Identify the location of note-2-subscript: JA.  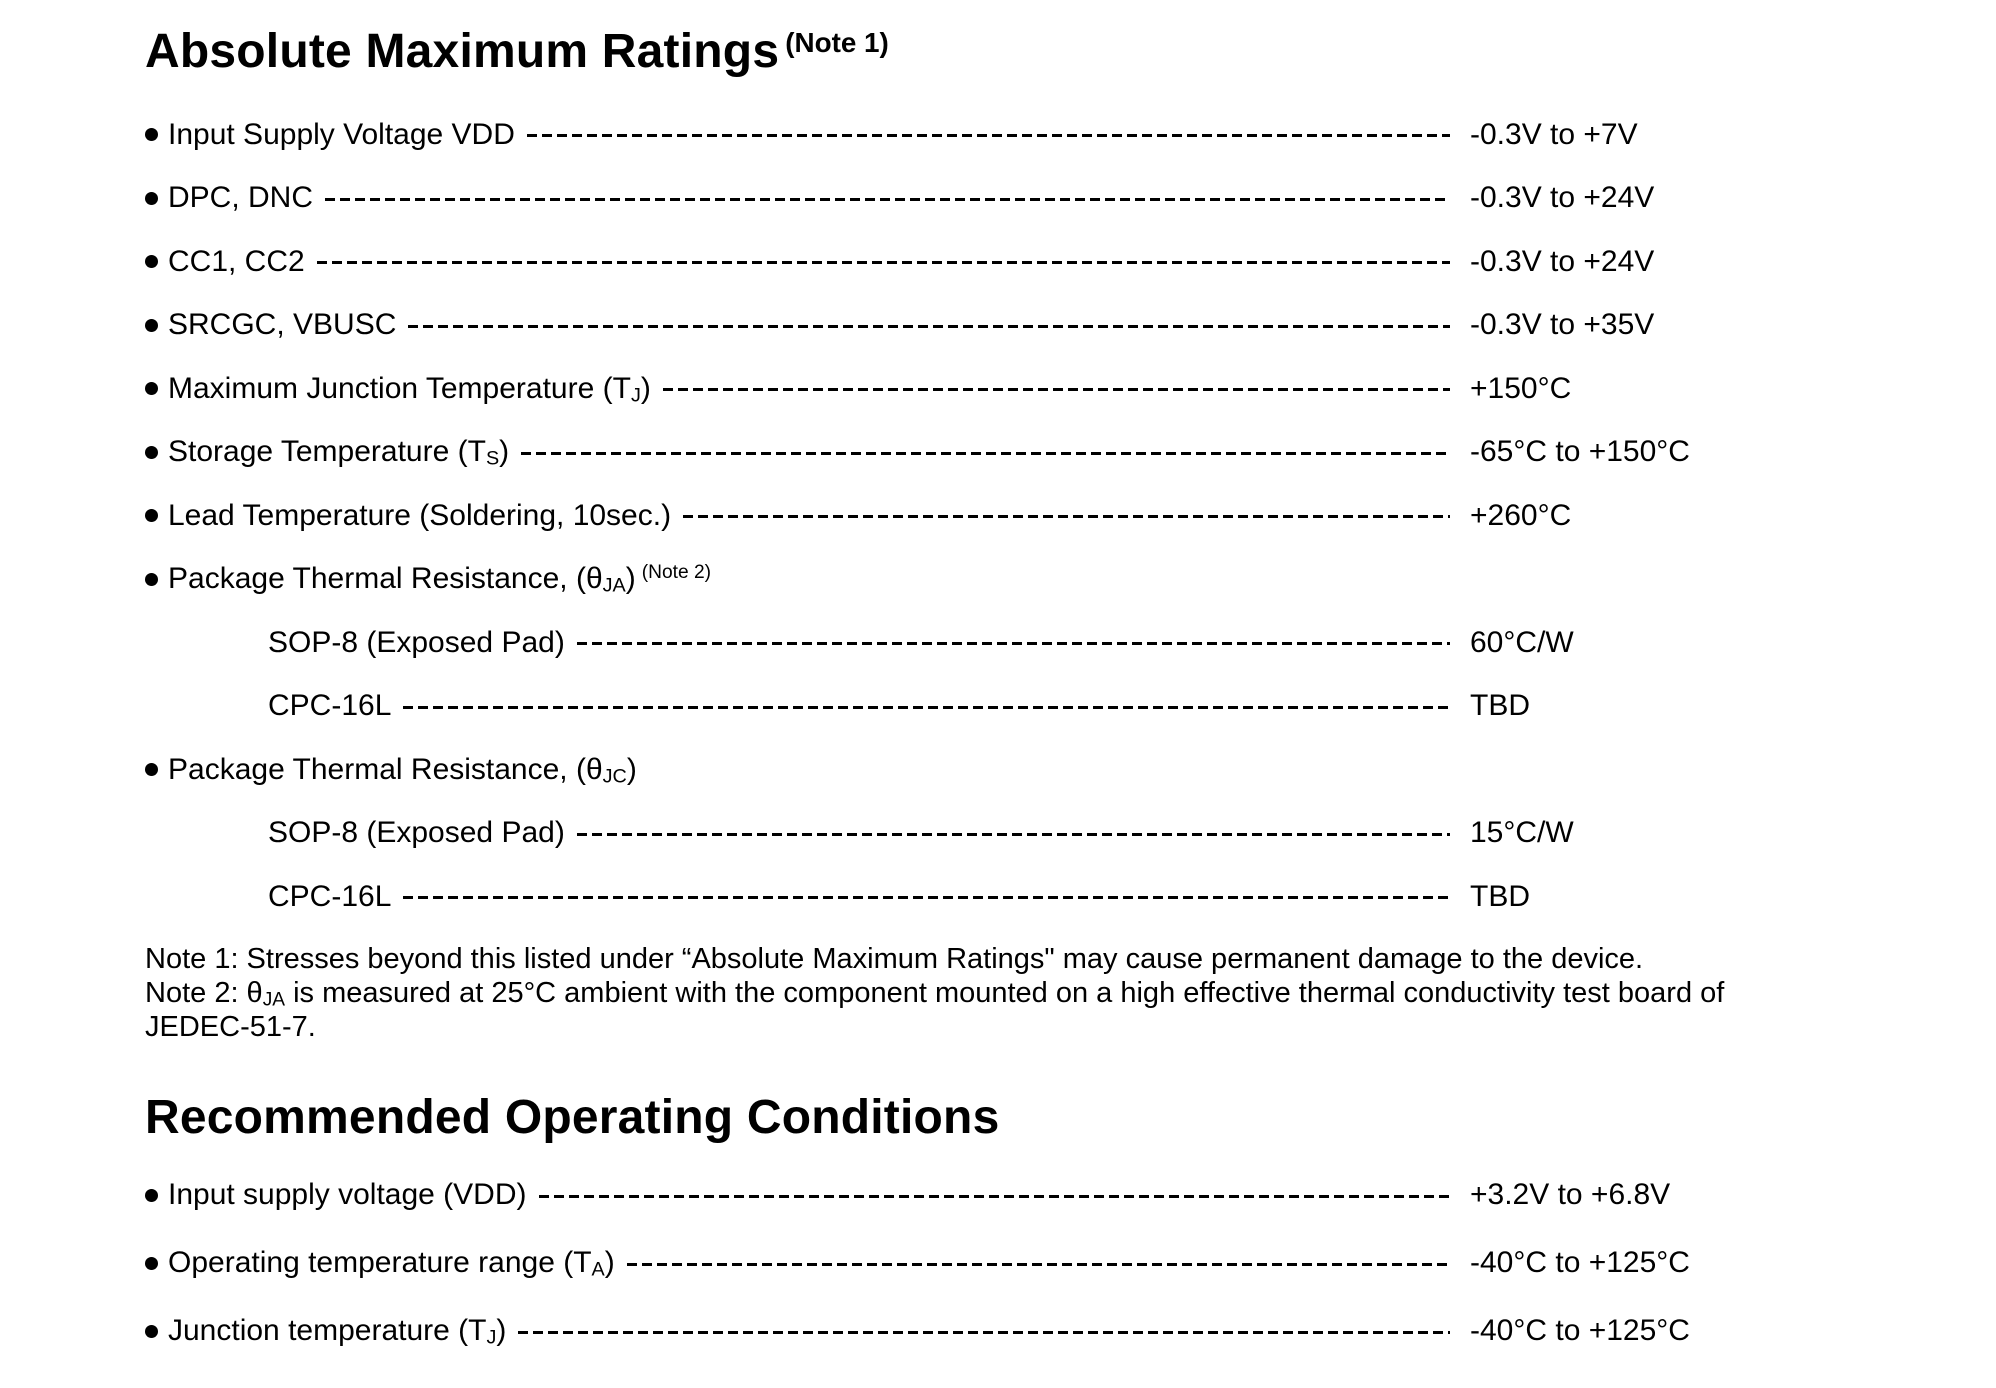
(274, 1000).